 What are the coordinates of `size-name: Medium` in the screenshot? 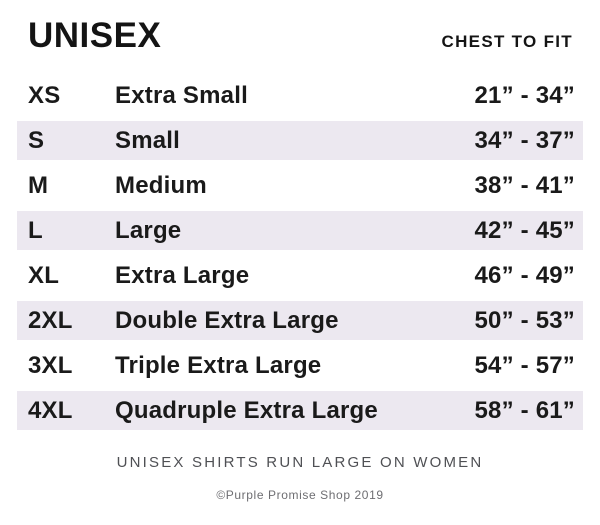 It's located at (161, 185).